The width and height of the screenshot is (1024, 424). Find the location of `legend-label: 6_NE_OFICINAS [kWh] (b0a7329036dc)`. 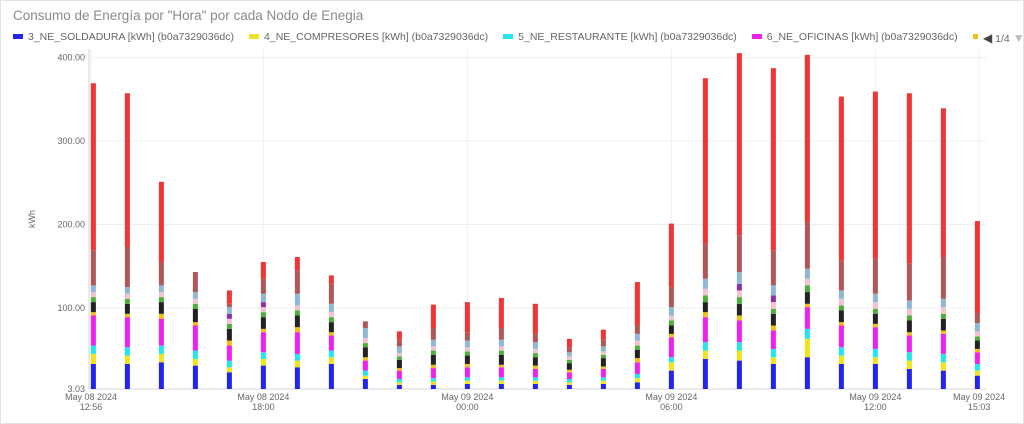

legend-label: 6_NE_OFICINAS [kWh] (b0a7329036dc) is located at coordinates (862, 37).